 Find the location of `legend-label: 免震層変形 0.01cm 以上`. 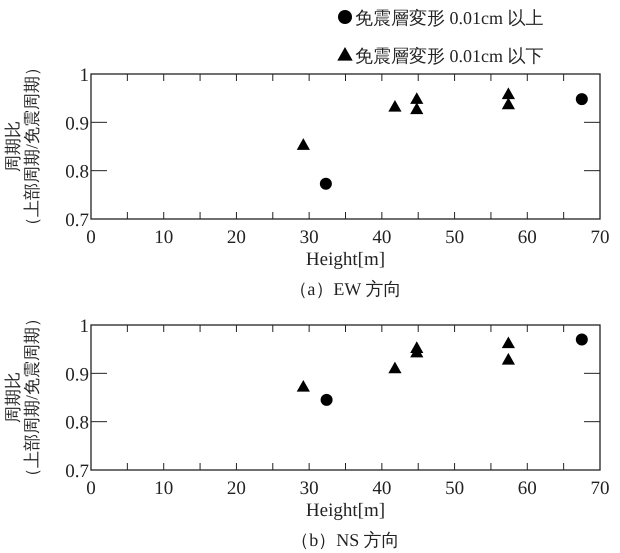

legend-label: 免震層変形 0.01cm 以上 is located at coordinates (449, 18).